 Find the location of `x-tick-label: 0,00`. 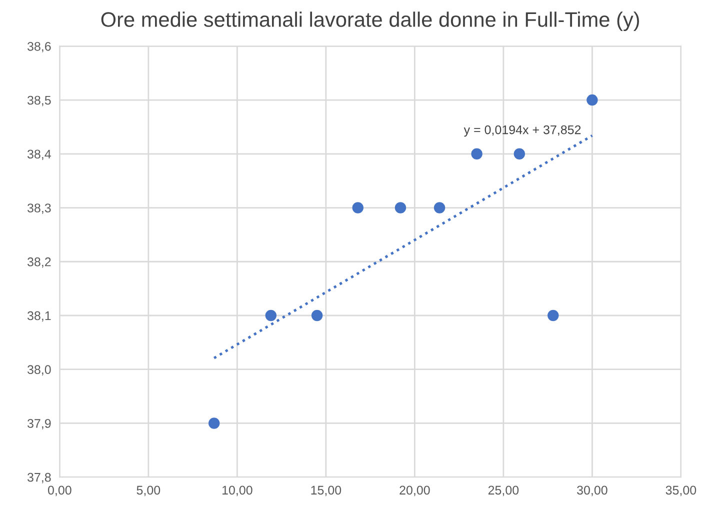

x-tick-label: 0,00 is located at coordinates (60, 491).